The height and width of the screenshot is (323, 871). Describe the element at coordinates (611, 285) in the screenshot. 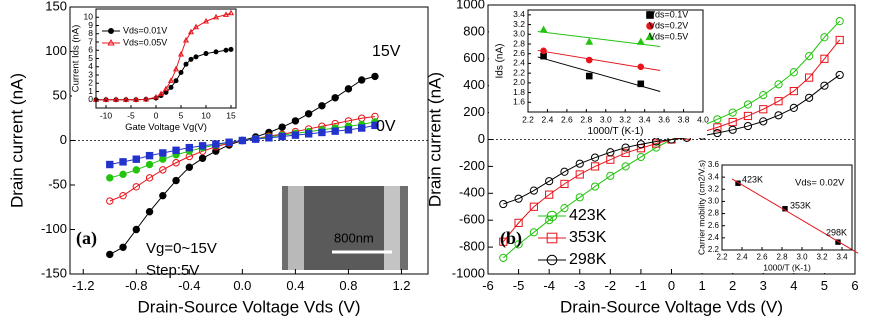

I see `x-tick-label: -2` at that location.